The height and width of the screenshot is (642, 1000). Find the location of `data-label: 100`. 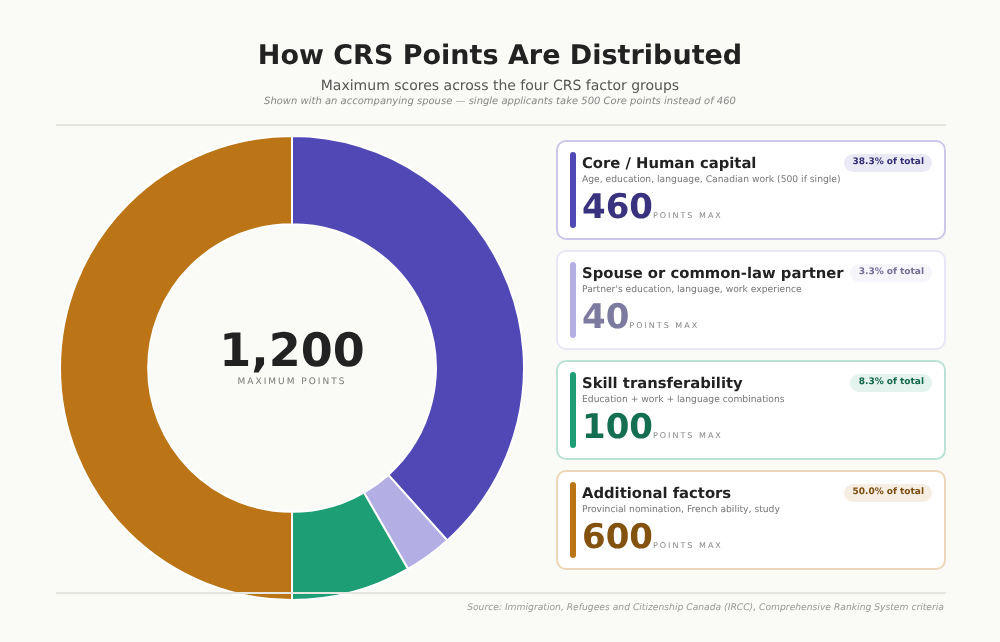

data-label: 100 is located at coordinates (617, 428).